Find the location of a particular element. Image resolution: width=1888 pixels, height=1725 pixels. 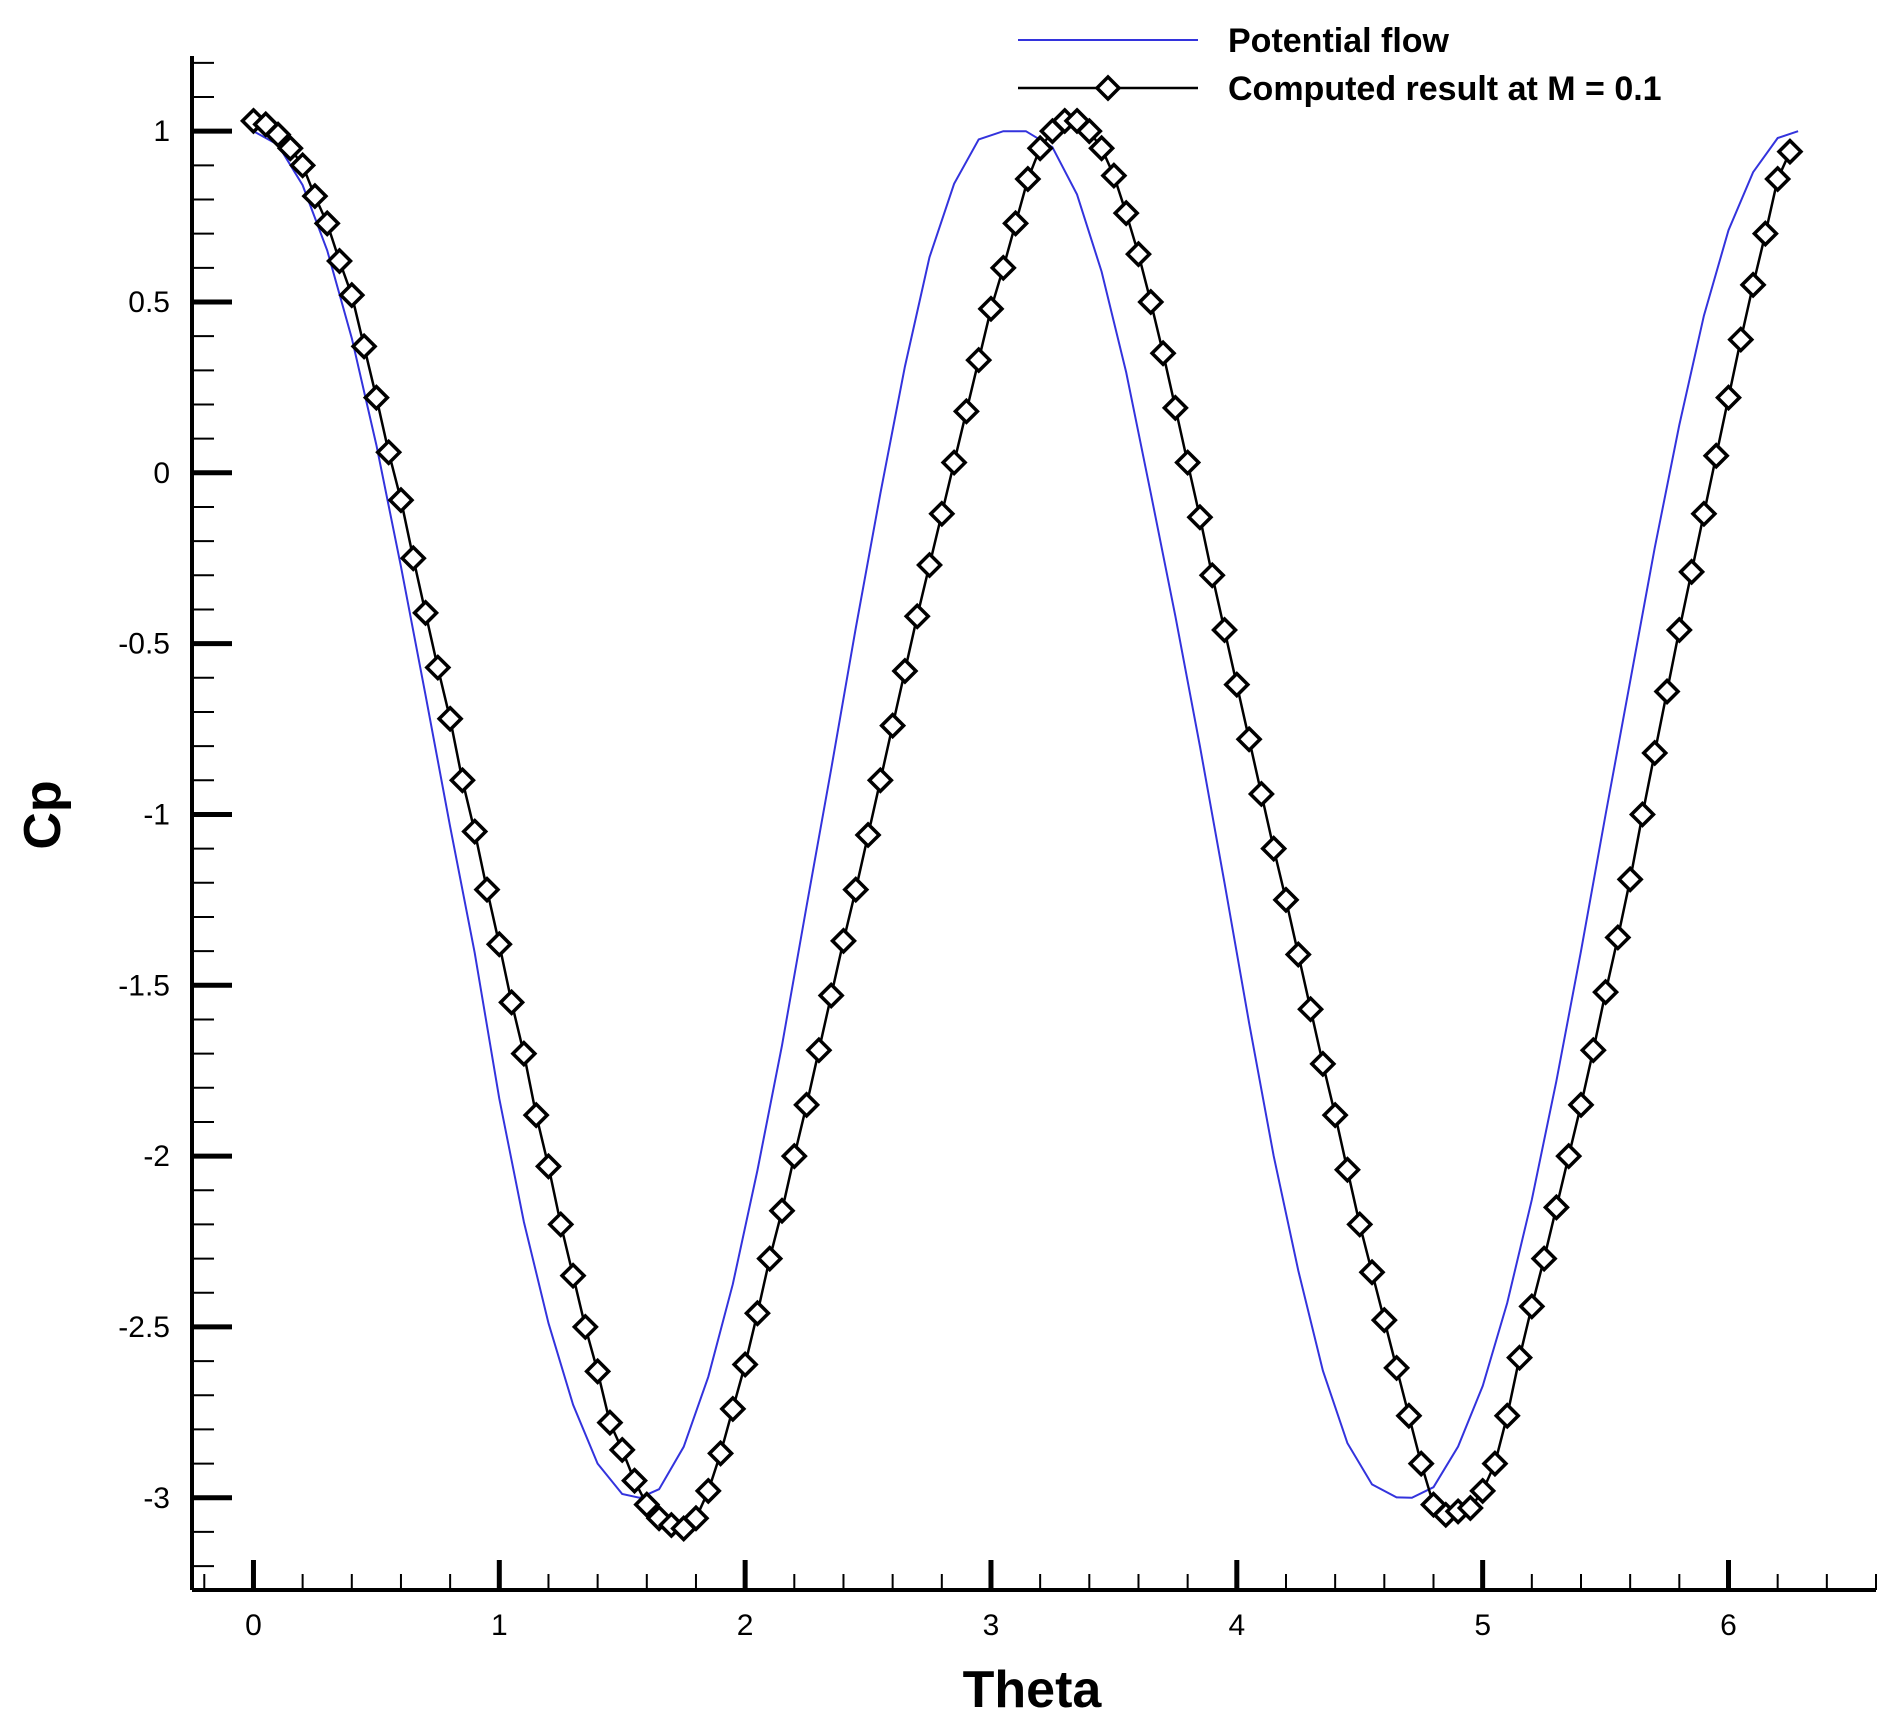

legend-label-computed-result: Computed result at M = 0.1 is located at coordinates (1445, 89).